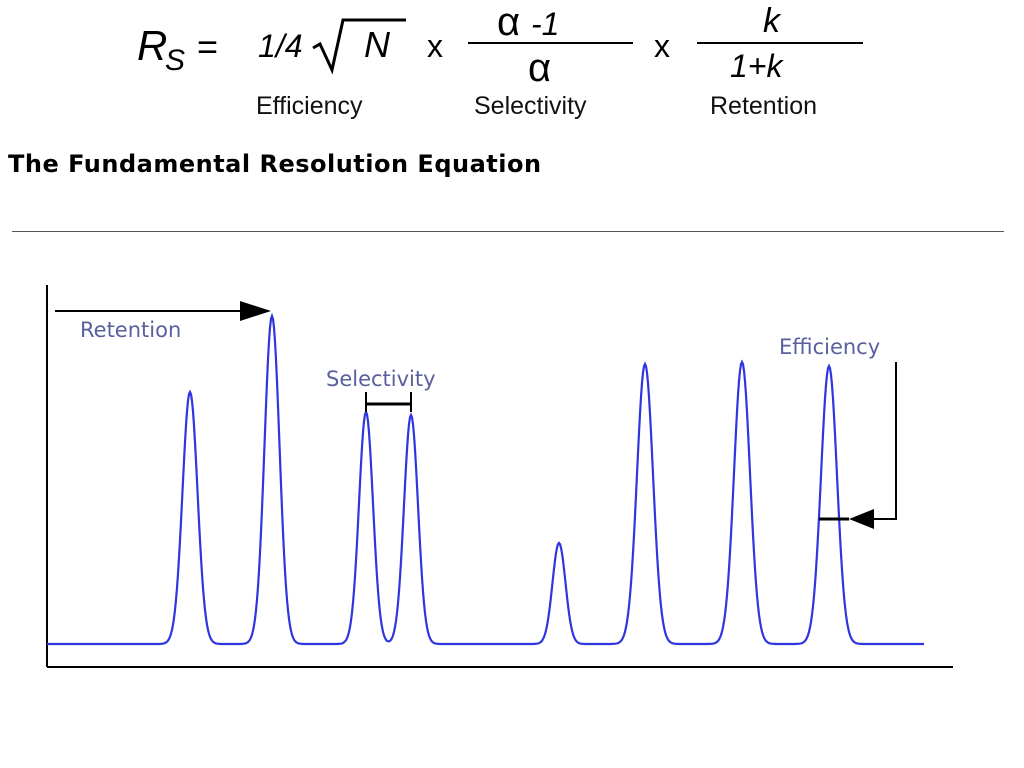 This screenshot has width=1024, height=768. What do you see at coordinates (771, 21) in the screenshot?
I see `eq-frac2-numerator: k` at bounding box center [771, 21].